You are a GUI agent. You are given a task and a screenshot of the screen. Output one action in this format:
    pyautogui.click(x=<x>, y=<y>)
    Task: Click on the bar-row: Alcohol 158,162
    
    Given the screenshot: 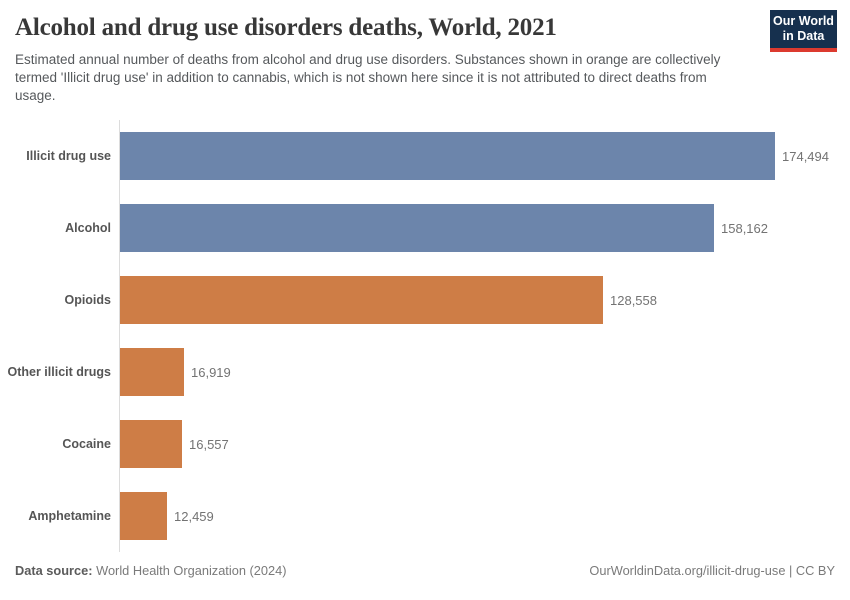 What is the action you would take?
    pyautogui.click(x=425, y=228)
    